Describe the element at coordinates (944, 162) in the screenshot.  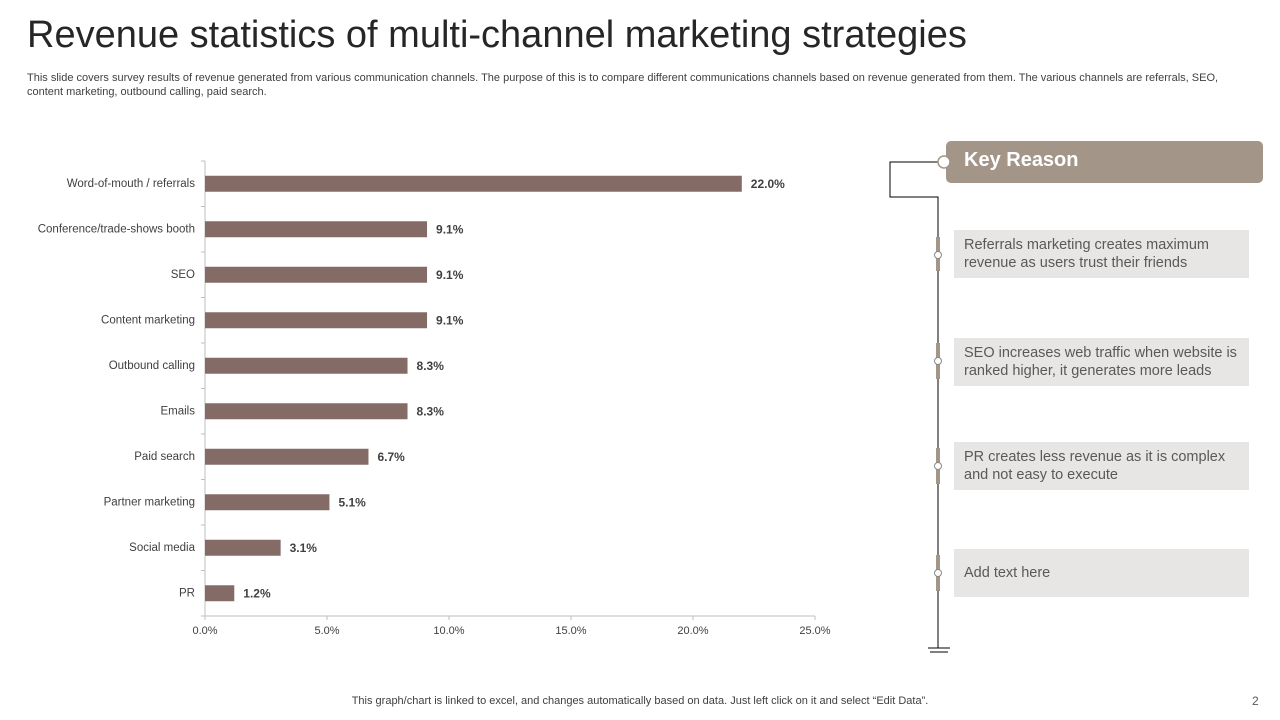
I see `connector-dot` at that location.